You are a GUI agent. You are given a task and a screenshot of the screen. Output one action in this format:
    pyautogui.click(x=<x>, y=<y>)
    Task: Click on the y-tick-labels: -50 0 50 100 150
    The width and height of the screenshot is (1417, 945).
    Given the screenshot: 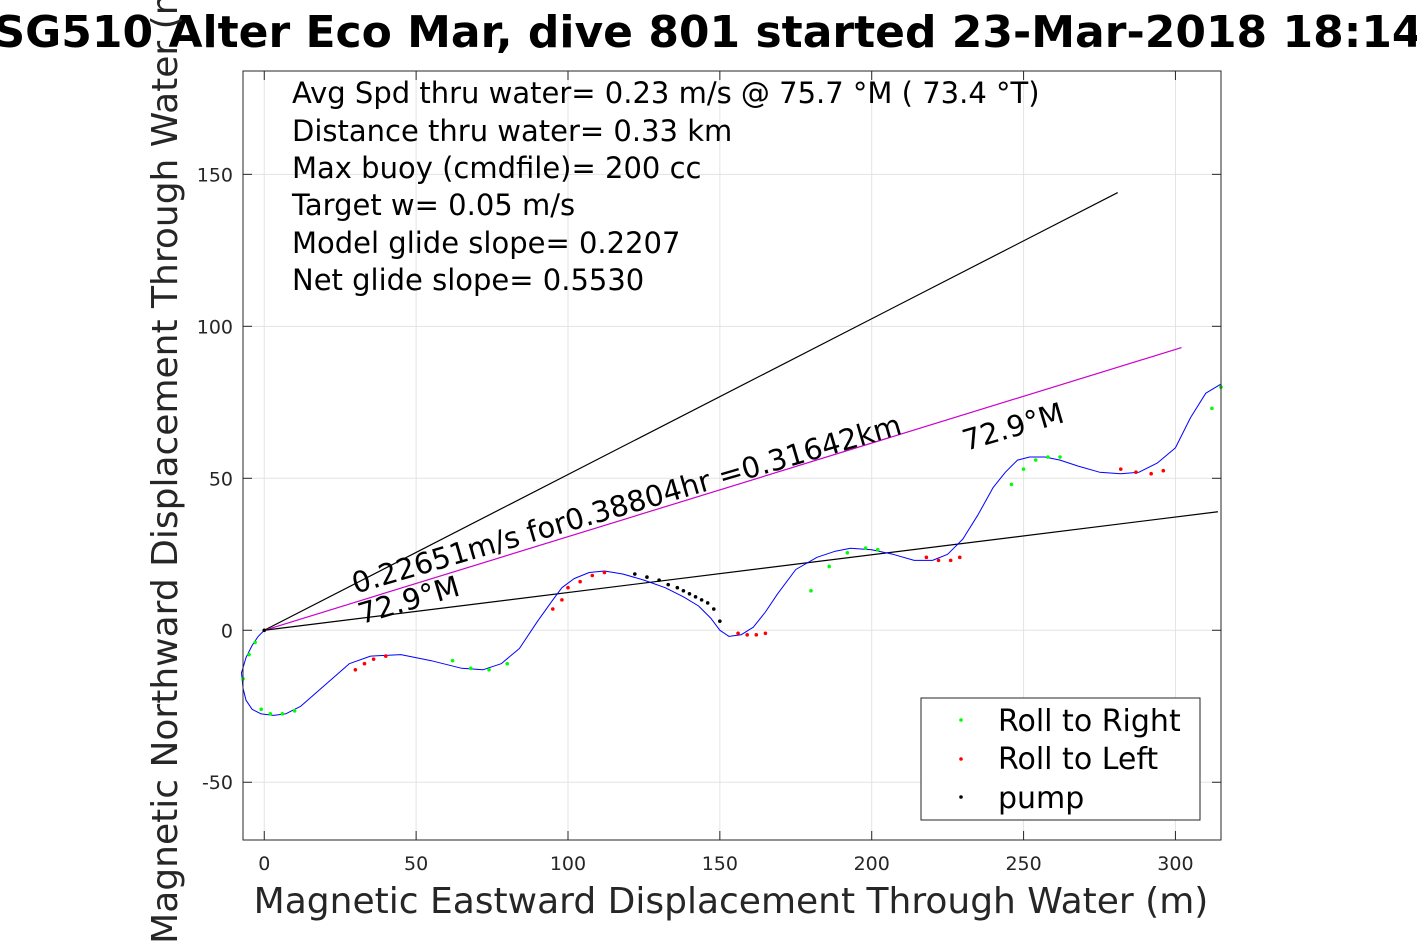 What is the action you would take?
    pyautogui.click(x=215, y=479)
    